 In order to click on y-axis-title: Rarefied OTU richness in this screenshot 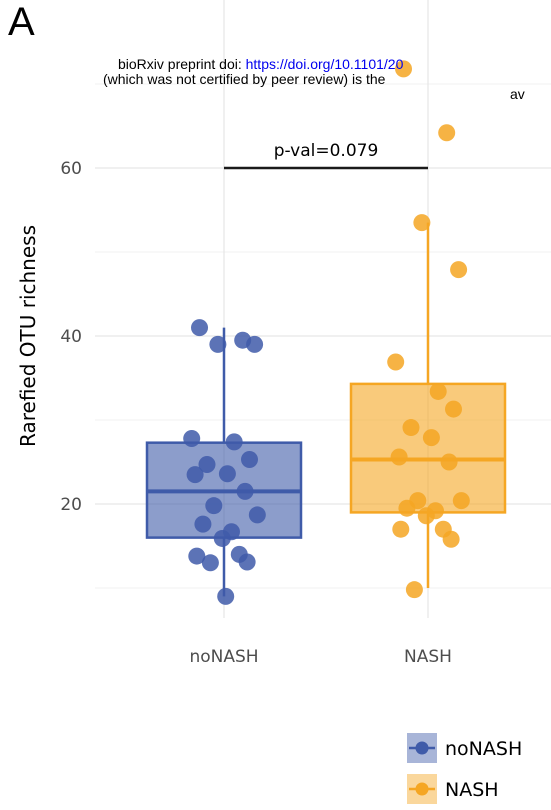, I will do `click(28, 336)`.